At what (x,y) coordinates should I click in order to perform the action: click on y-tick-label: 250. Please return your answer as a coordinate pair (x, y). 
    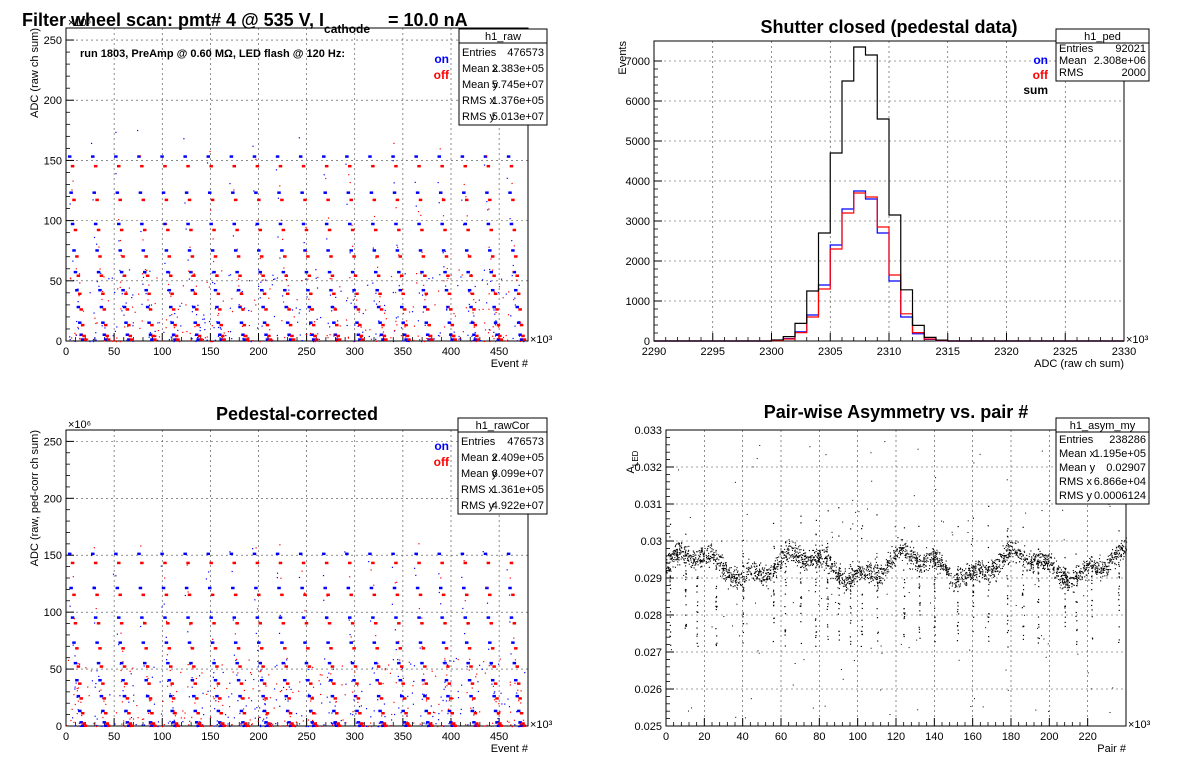
    Looking at the image, I should click on (53, 41).